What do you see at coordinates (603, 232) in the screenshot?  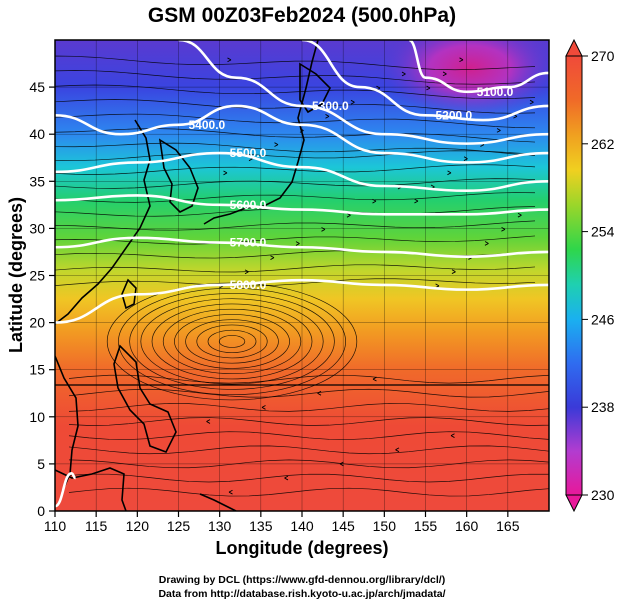 I see `colorbar-tick-label: 254` at bounding box center [603, 232].